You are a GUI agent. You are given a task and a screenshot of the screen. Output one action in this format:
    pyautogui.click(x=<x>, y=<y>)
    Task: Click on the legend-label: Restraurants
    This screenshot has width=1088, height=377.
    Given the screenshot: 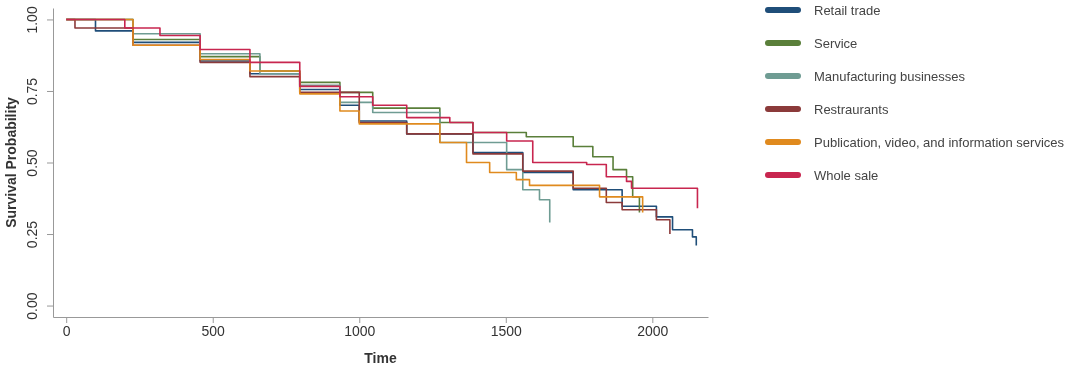 What is the action you would take?
    pyautogui.click(x=851, y=109)
    